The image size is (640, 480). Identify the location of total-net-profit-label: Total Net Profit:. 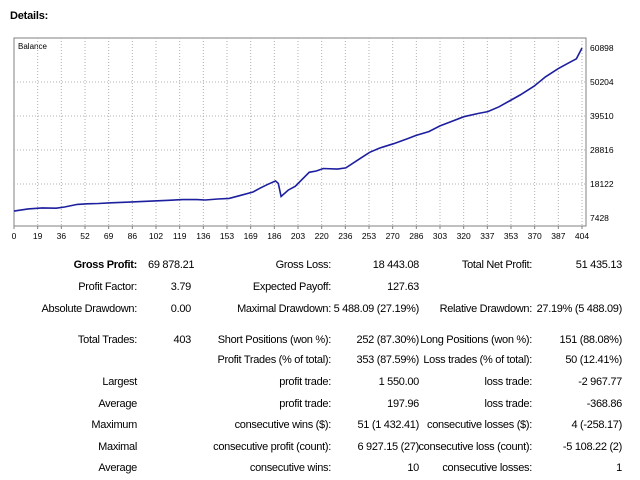
(496, 265).